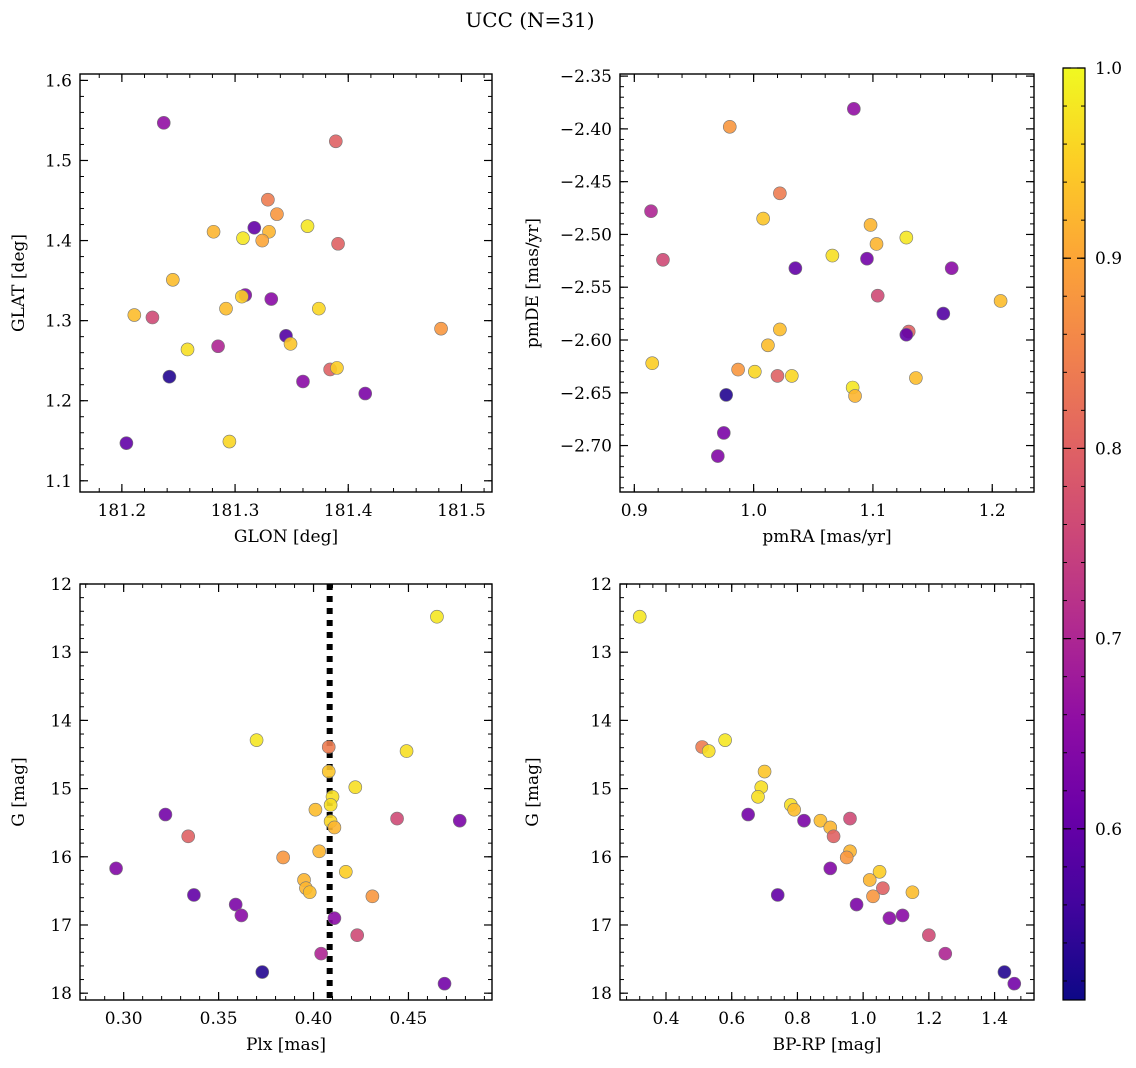 The image size is (1136, 1068). Describe the element at coordinates (665, 1019) in the screenshot. I see `x-tick-label: 0.4` at that location.